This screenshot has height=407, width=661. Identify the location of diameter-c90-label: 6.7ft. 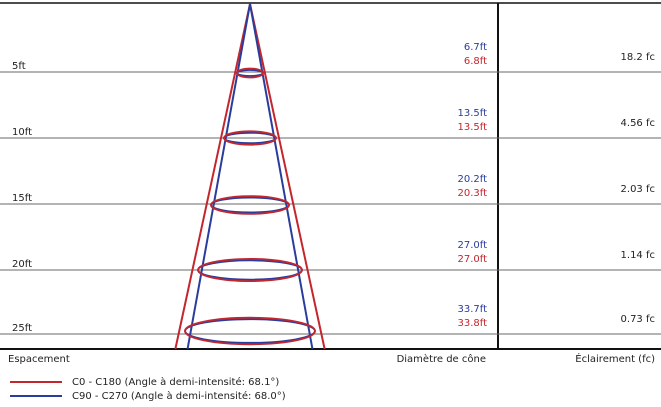
(475, 47).